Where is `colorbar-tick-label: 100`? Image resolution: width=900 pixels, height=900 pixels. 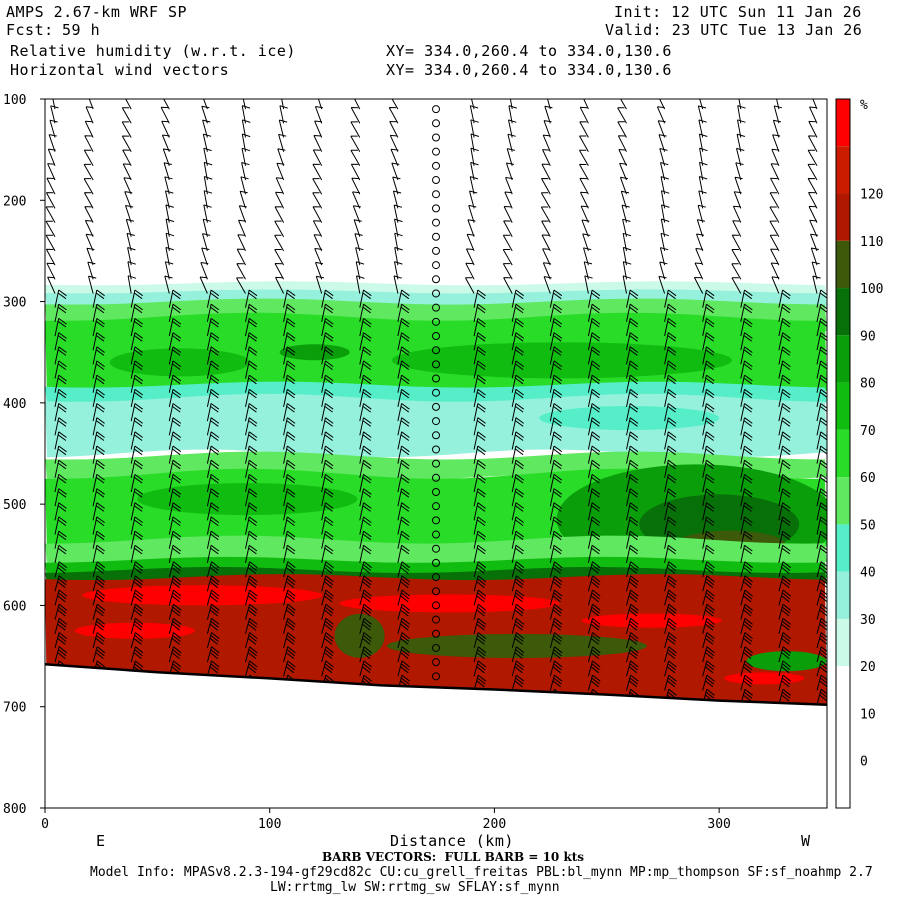
colorbar-tick-label: 100 is located at coordinates (871, 289).